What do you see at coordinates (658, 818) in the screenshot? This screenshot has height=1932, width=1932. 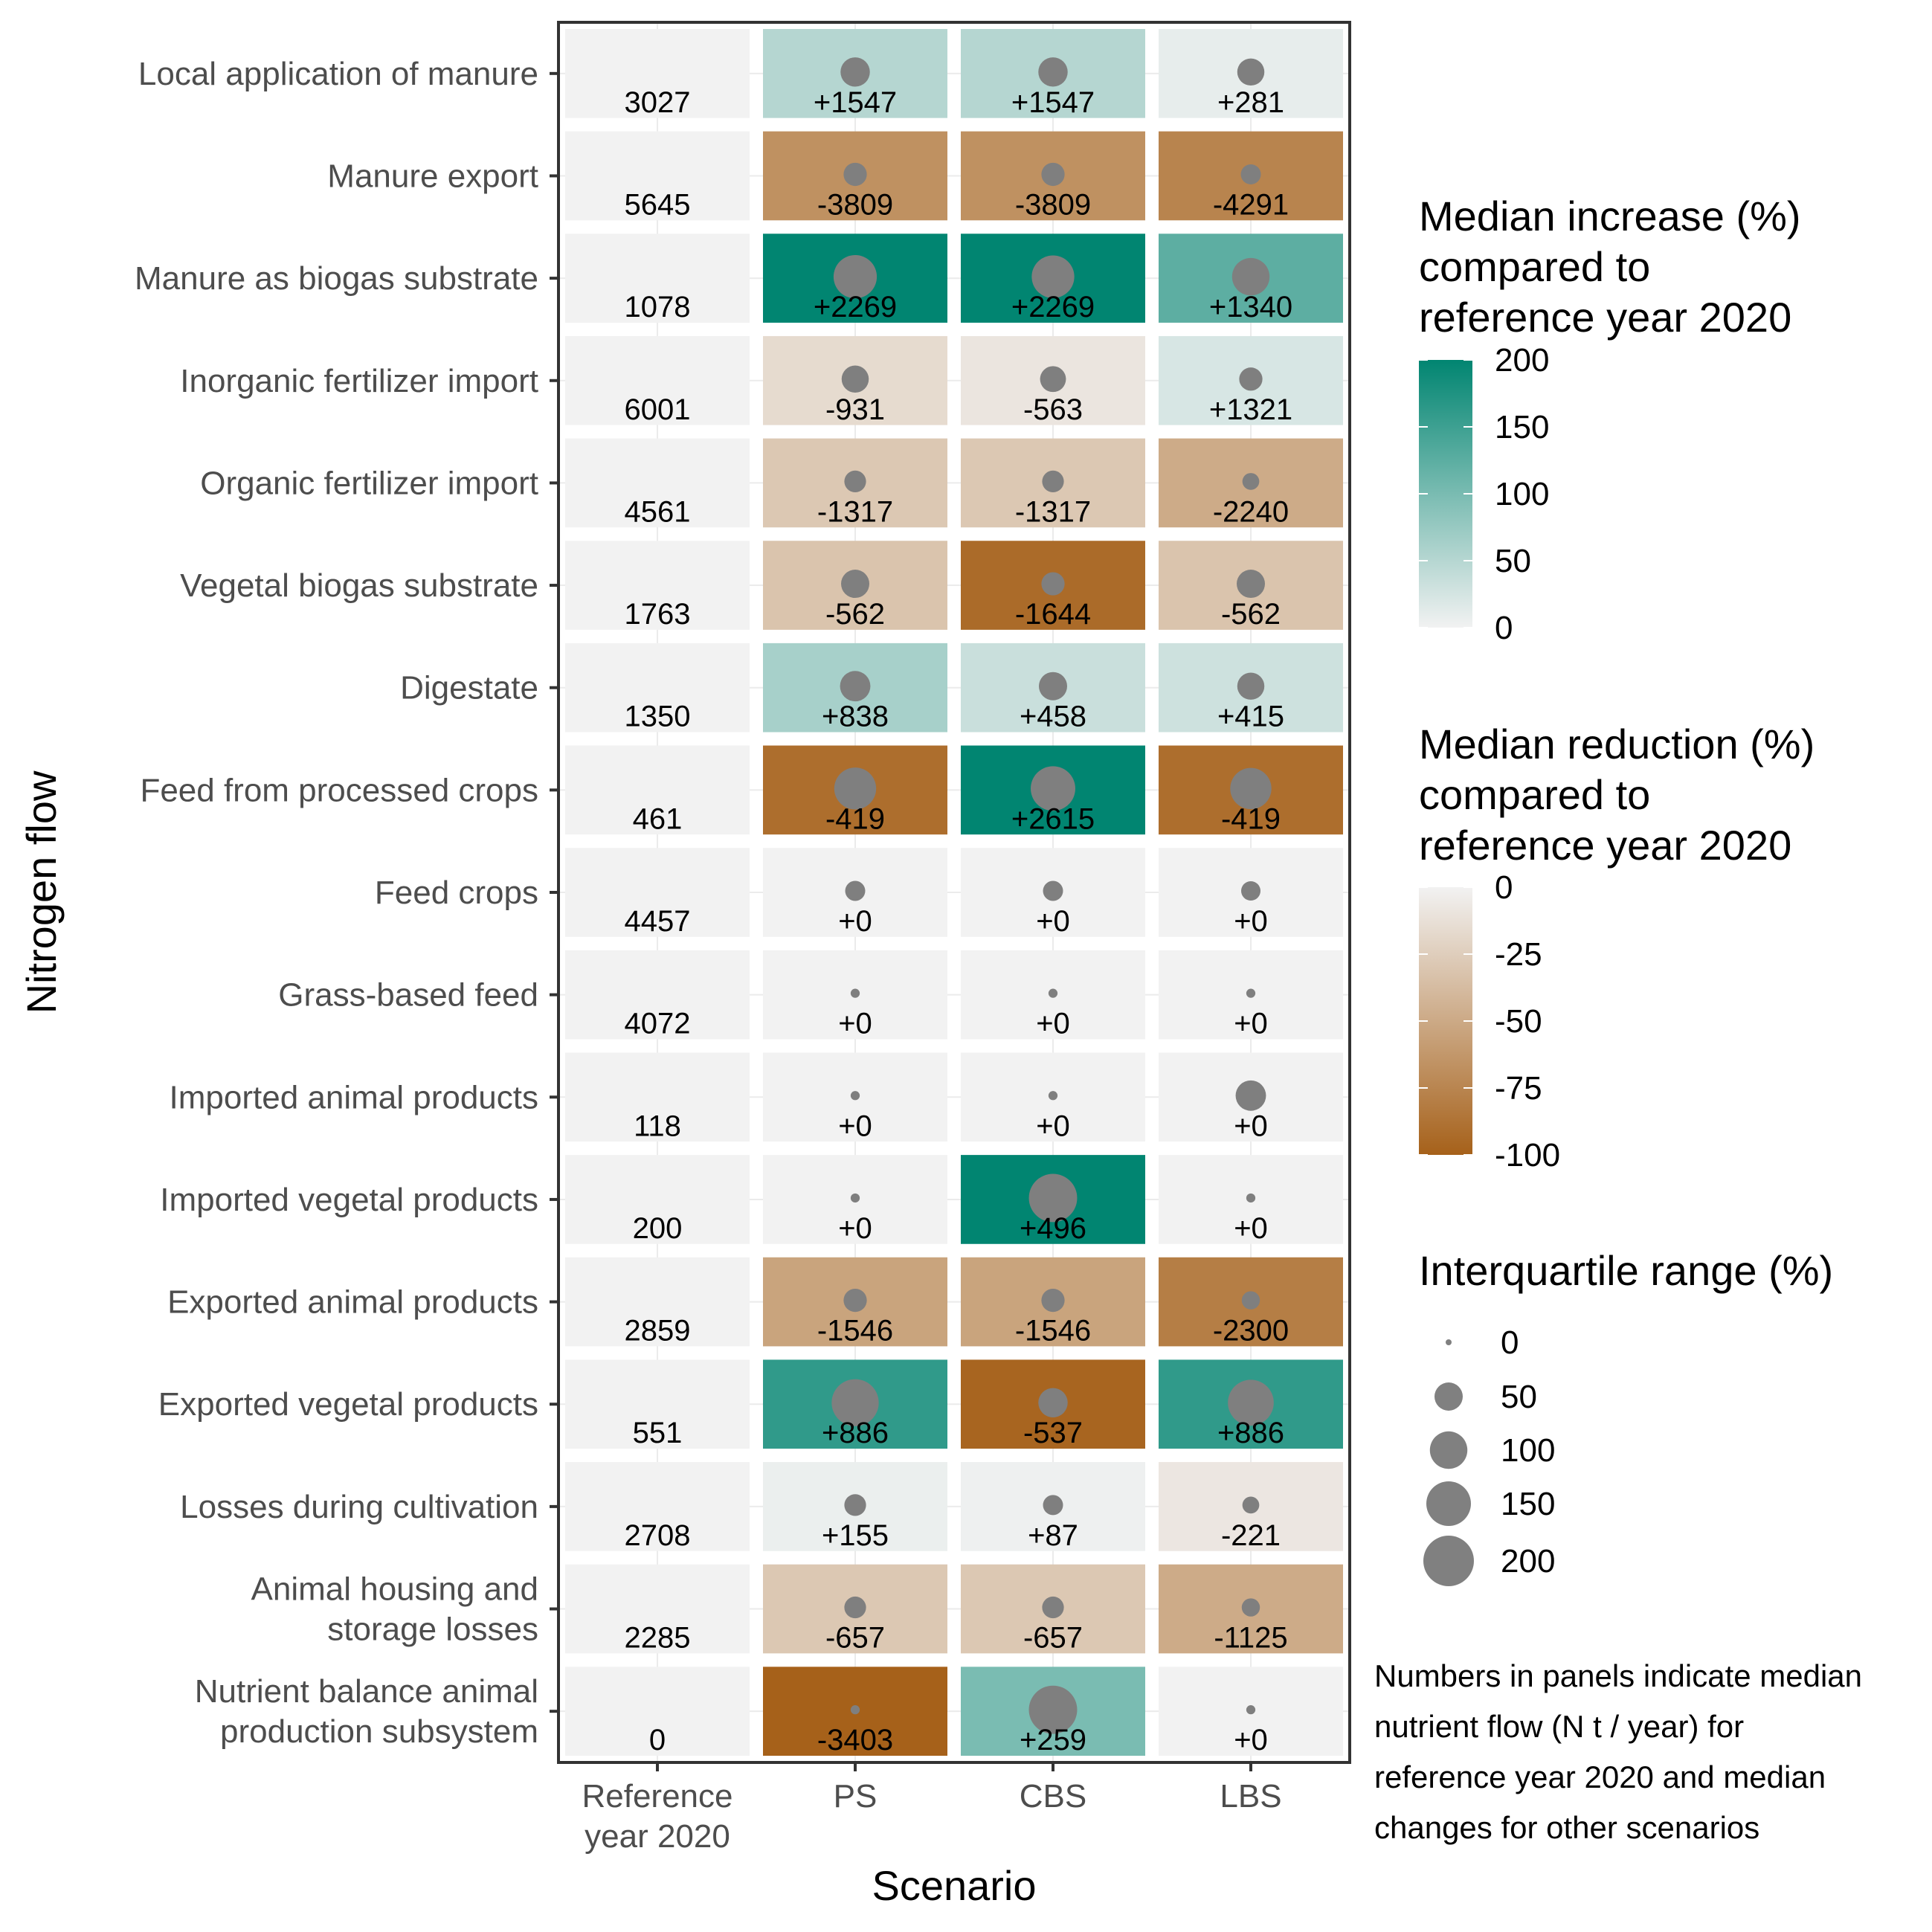 I see `cell-value-label: 461` at bounding box center [658, 818].